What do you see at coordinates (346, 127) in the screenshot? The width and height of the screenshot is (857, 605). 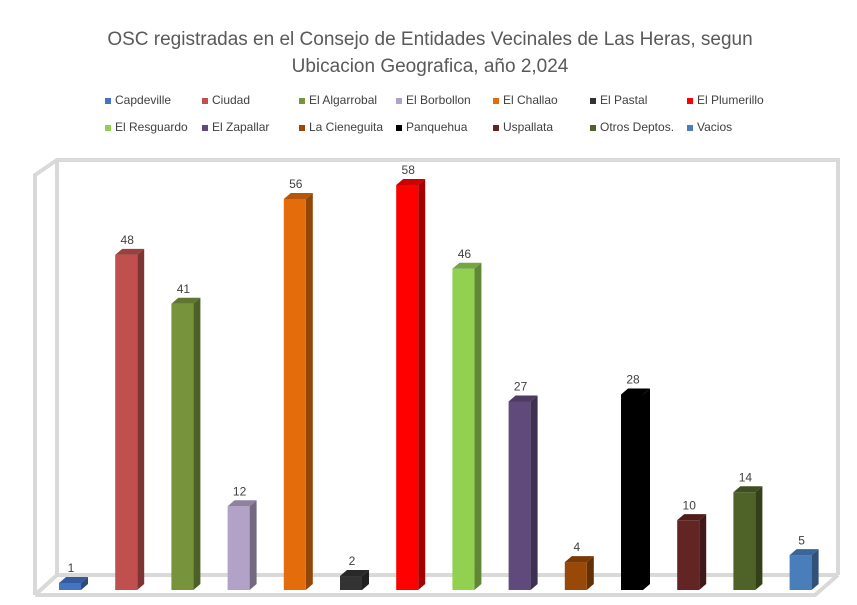 I see `legend-label: La Cieneguita` at bounding box center [346, 127].